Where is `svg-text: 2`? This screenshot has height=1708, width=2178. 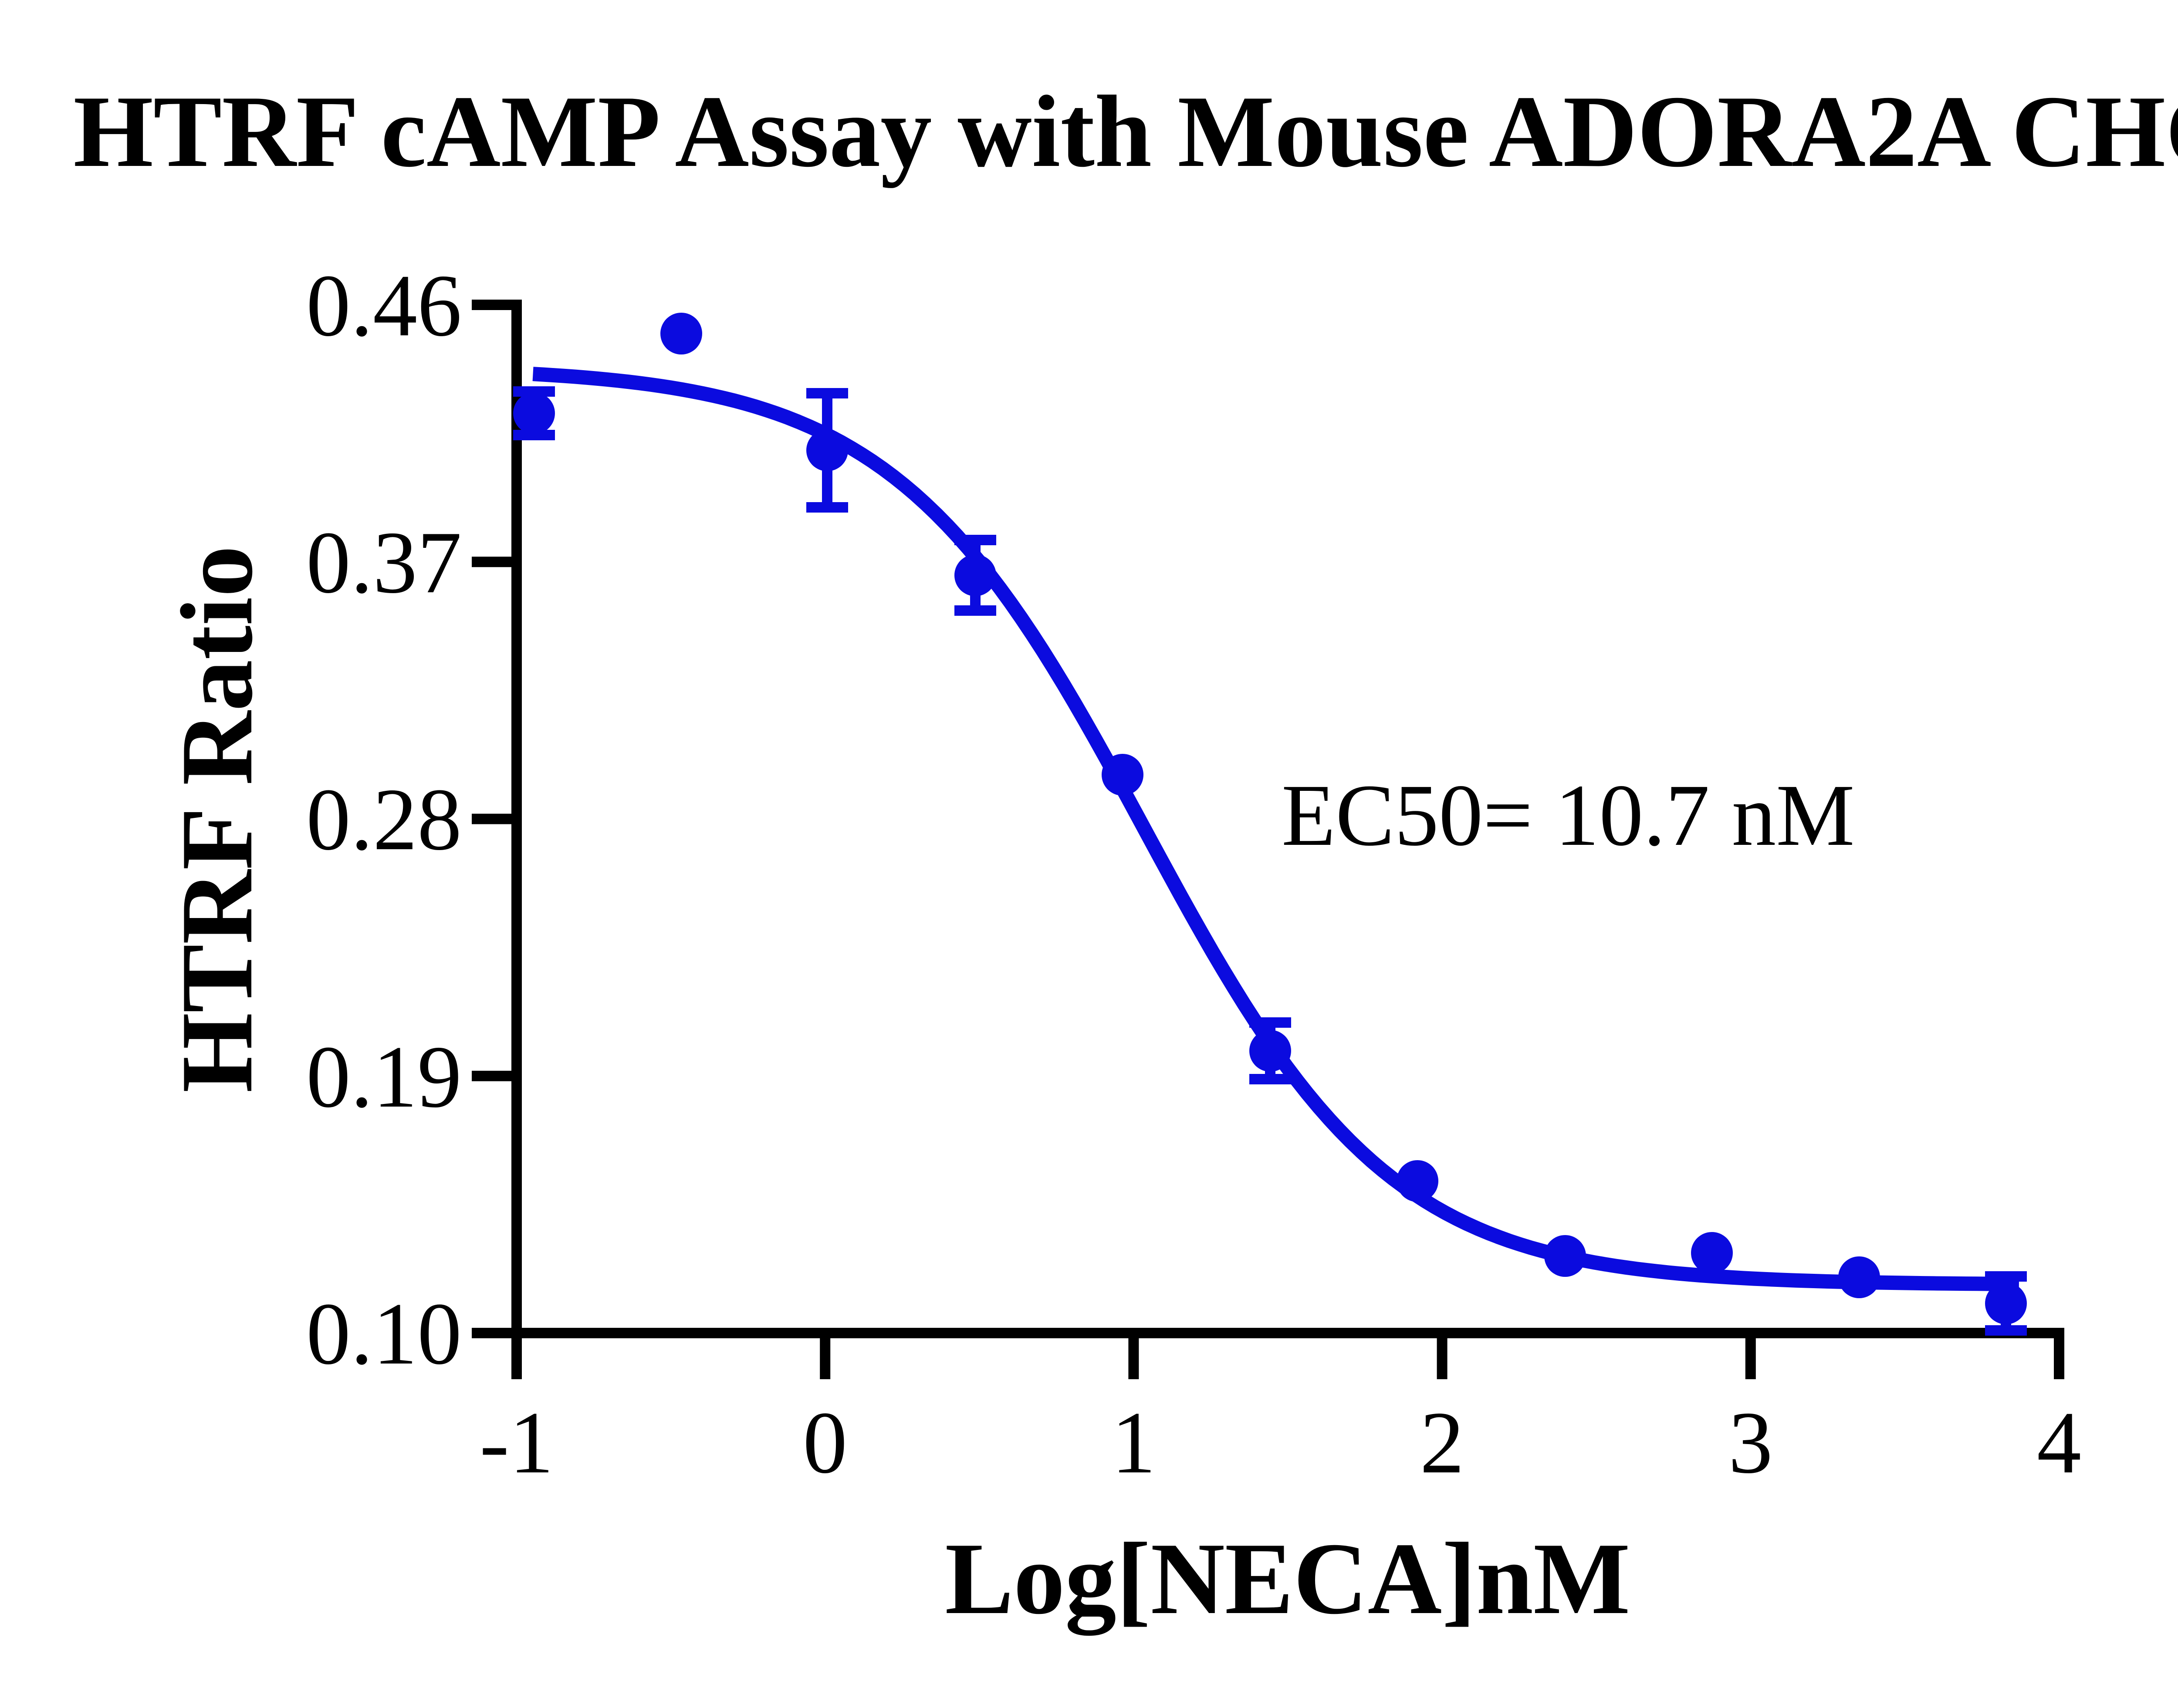 svg-text: 2 is located at coordinates (1442, 1443).